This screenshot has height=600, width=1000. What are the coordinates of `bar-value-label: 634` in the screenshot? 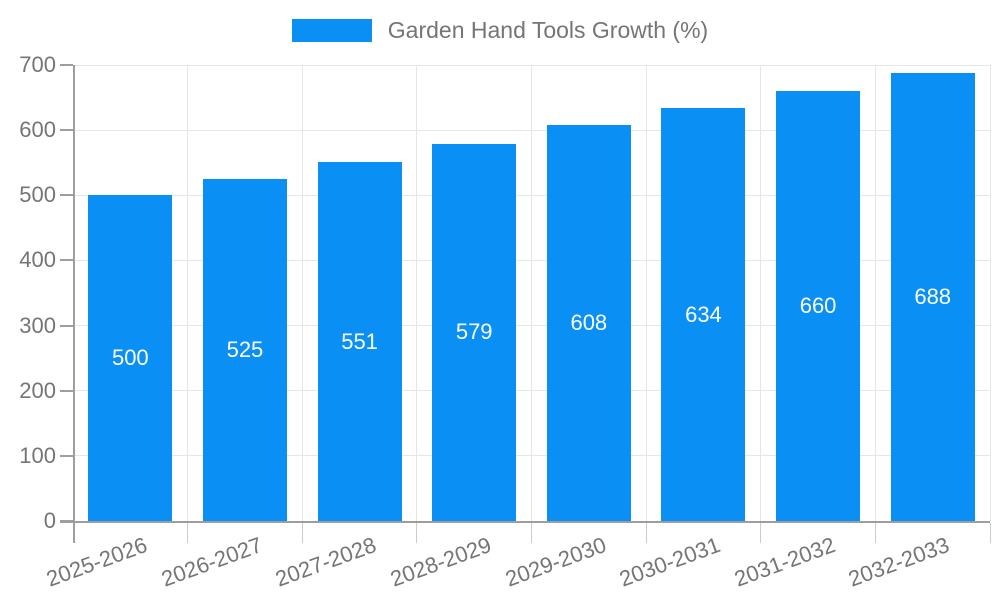 It's located at (703, 314).